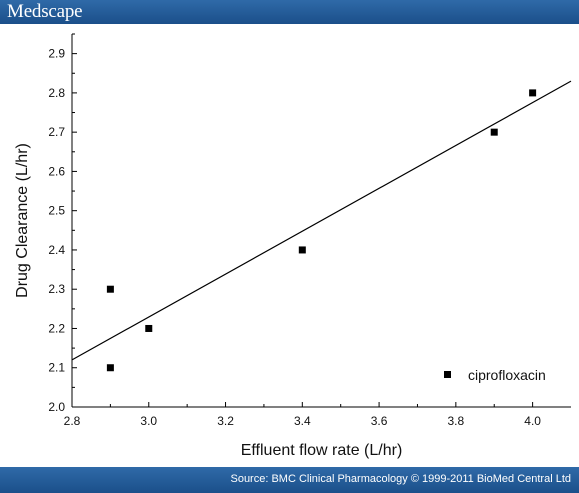 The image size is (579, 493). What do you see at coordinates (507, 375) in the screenshot?
I see `legend-label: ciprofloxacin` at bounding box center [507, 375].